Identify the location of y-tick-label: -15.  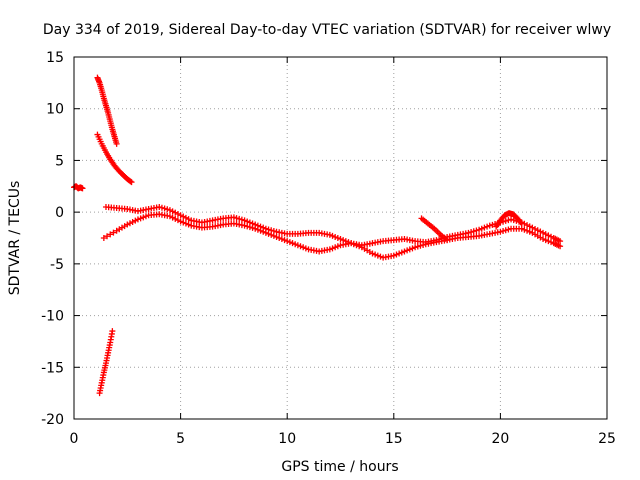
(52, 368).